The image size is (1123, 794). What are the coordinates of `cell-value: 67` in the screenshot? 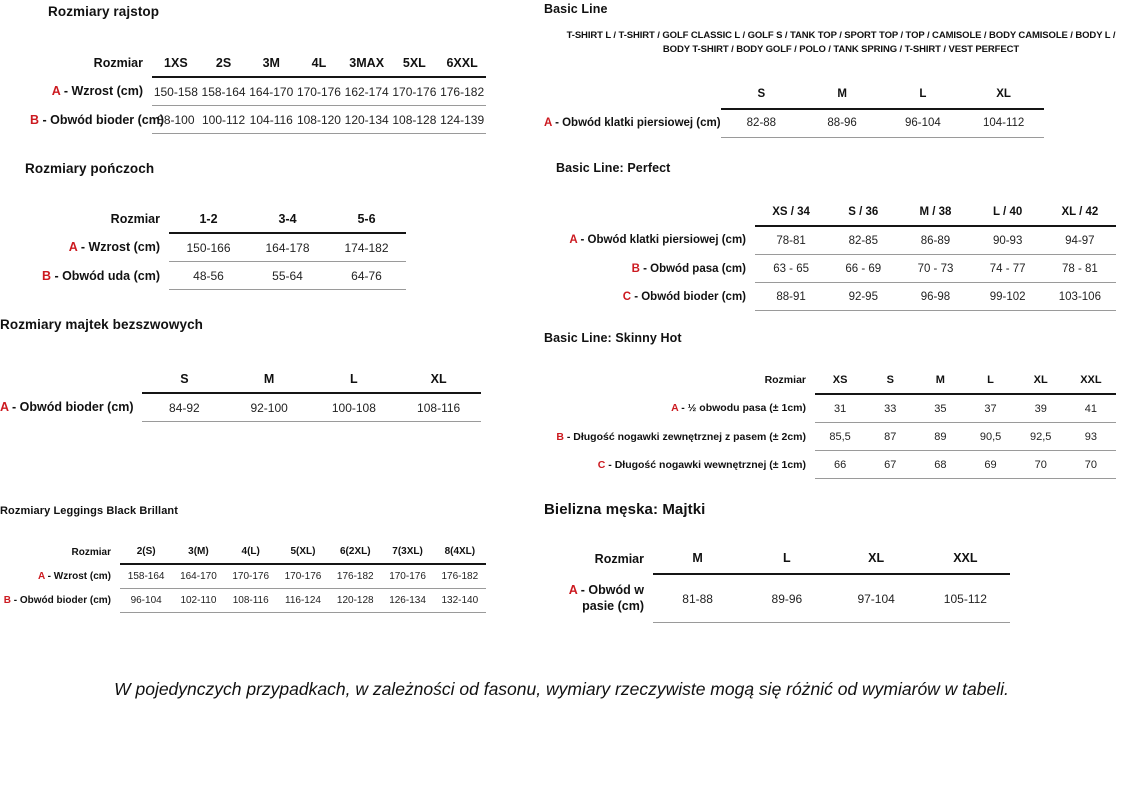 It's located at (890, 464).